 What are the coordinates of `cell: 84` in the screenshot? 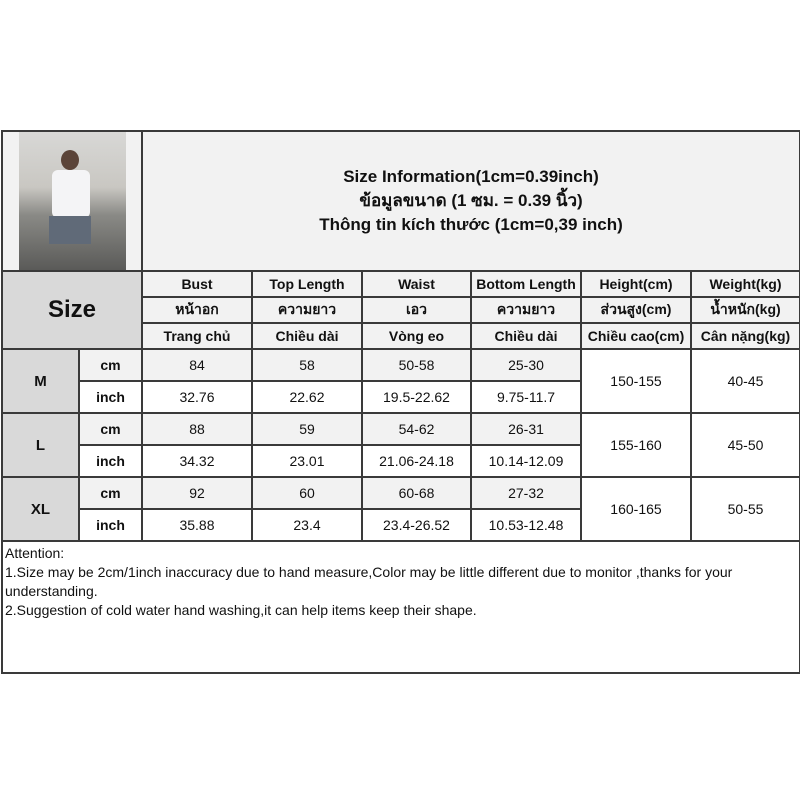 It's located at (197, 365).